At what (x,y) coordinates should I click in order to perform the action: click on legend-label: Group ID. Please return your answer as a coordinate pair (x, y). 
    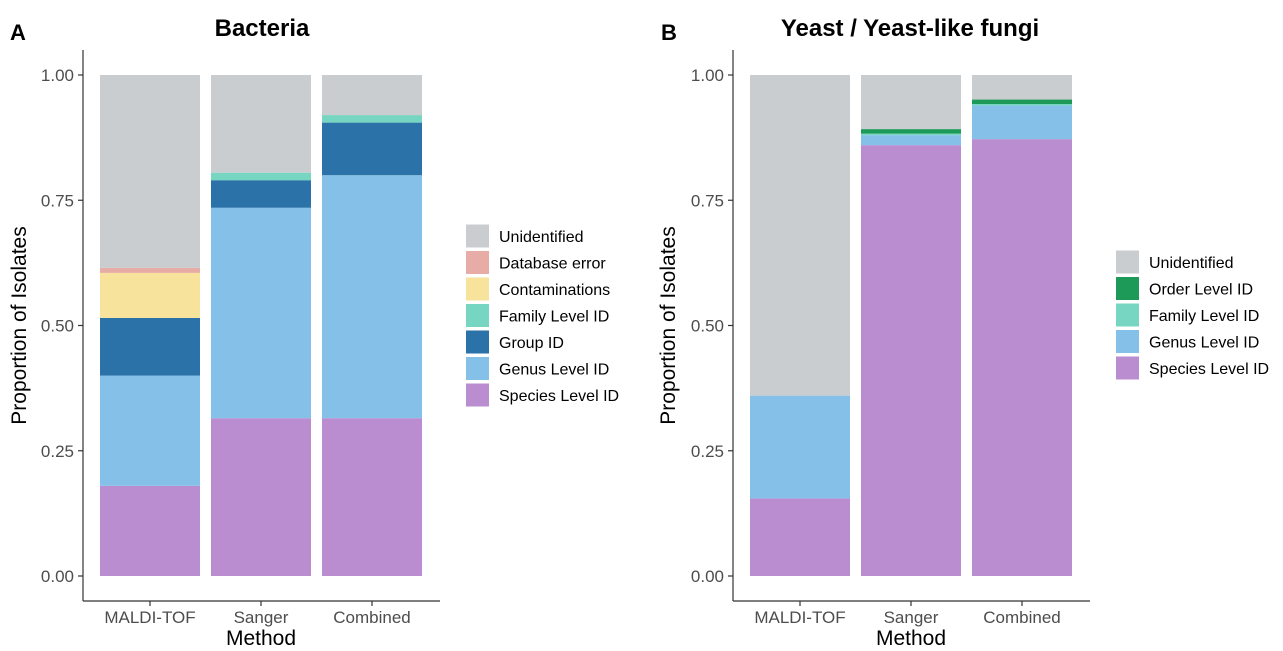
    Looking at the image, I should click on (531, 343).